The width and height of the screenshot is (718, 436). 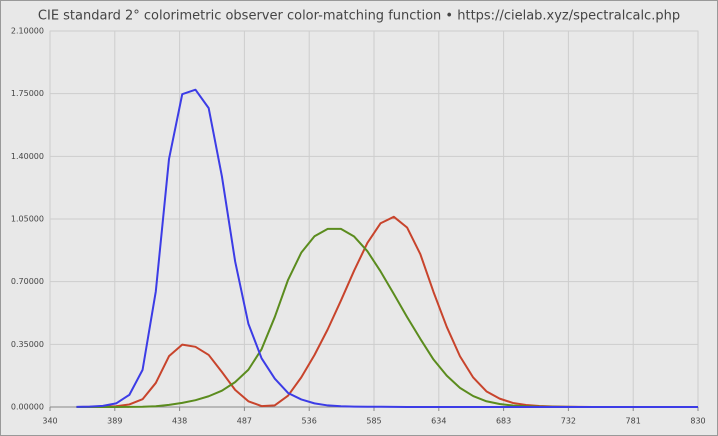 What do you see at coordinates (568, 421) in the screenshot?
I see `x-tick-label: 732` at bounding box center [568, 421].